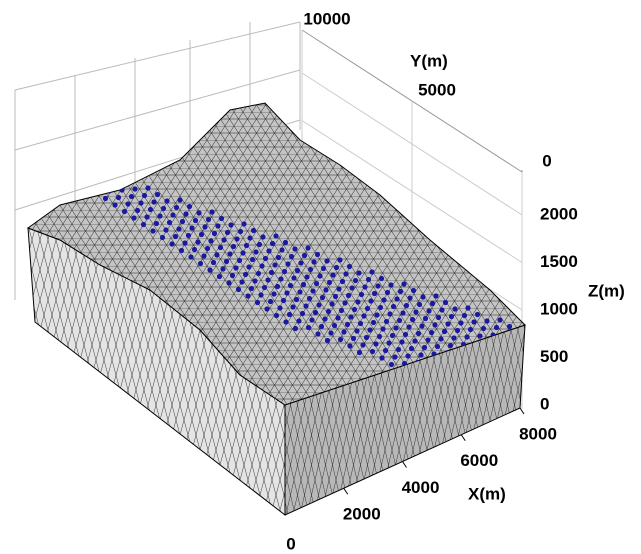 The width and height of the screenshot is (641, 554). What do you see at coordinates (546, 160) in the screenshot?
I see `y-tick-label: 0` at bounding box center [546, 160].